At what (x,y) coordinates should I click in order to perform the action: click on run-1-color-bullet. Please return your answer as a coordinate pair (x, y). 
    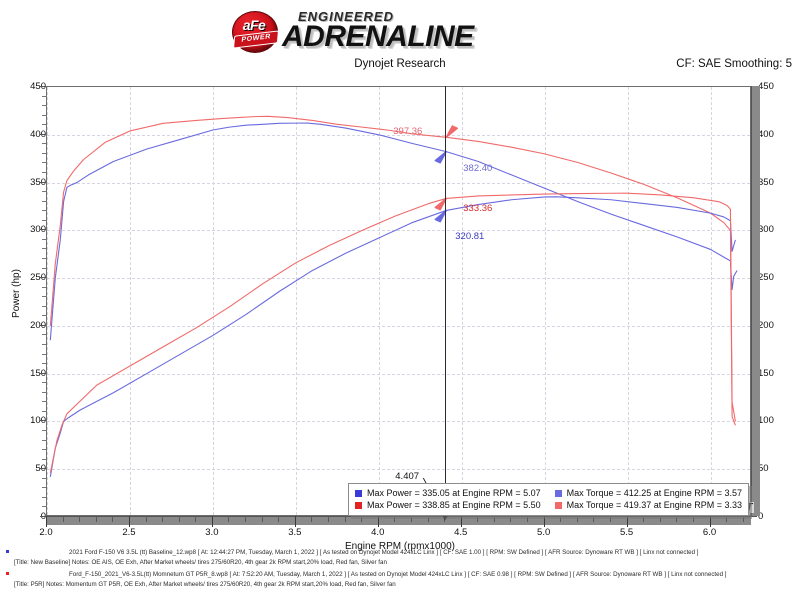
    Looking at the image, I should click on (7, 551).